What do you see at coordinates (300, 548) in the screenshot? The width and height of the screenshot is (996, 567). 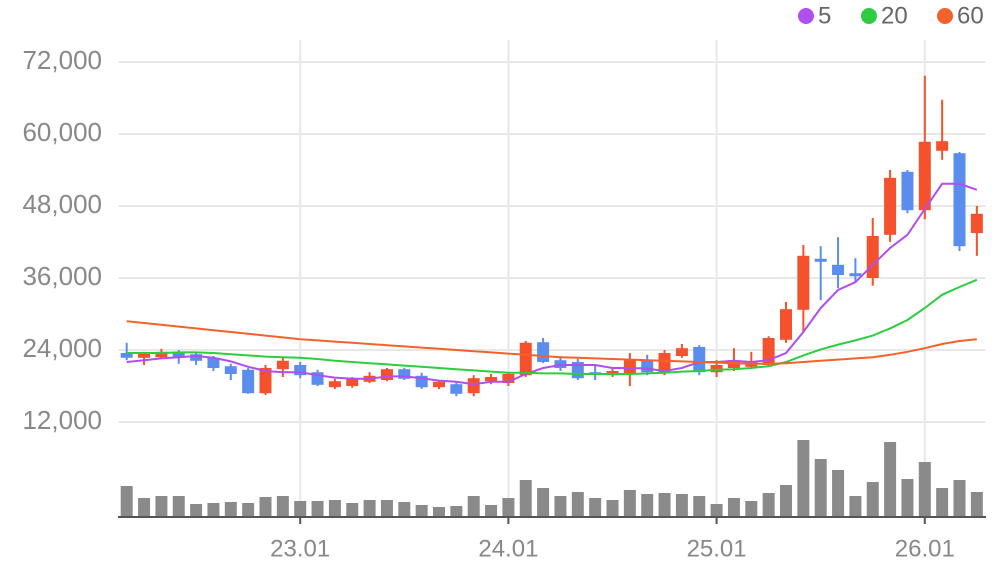 I see `x-tick-label: 23.01` at bounding box center [300, 548].